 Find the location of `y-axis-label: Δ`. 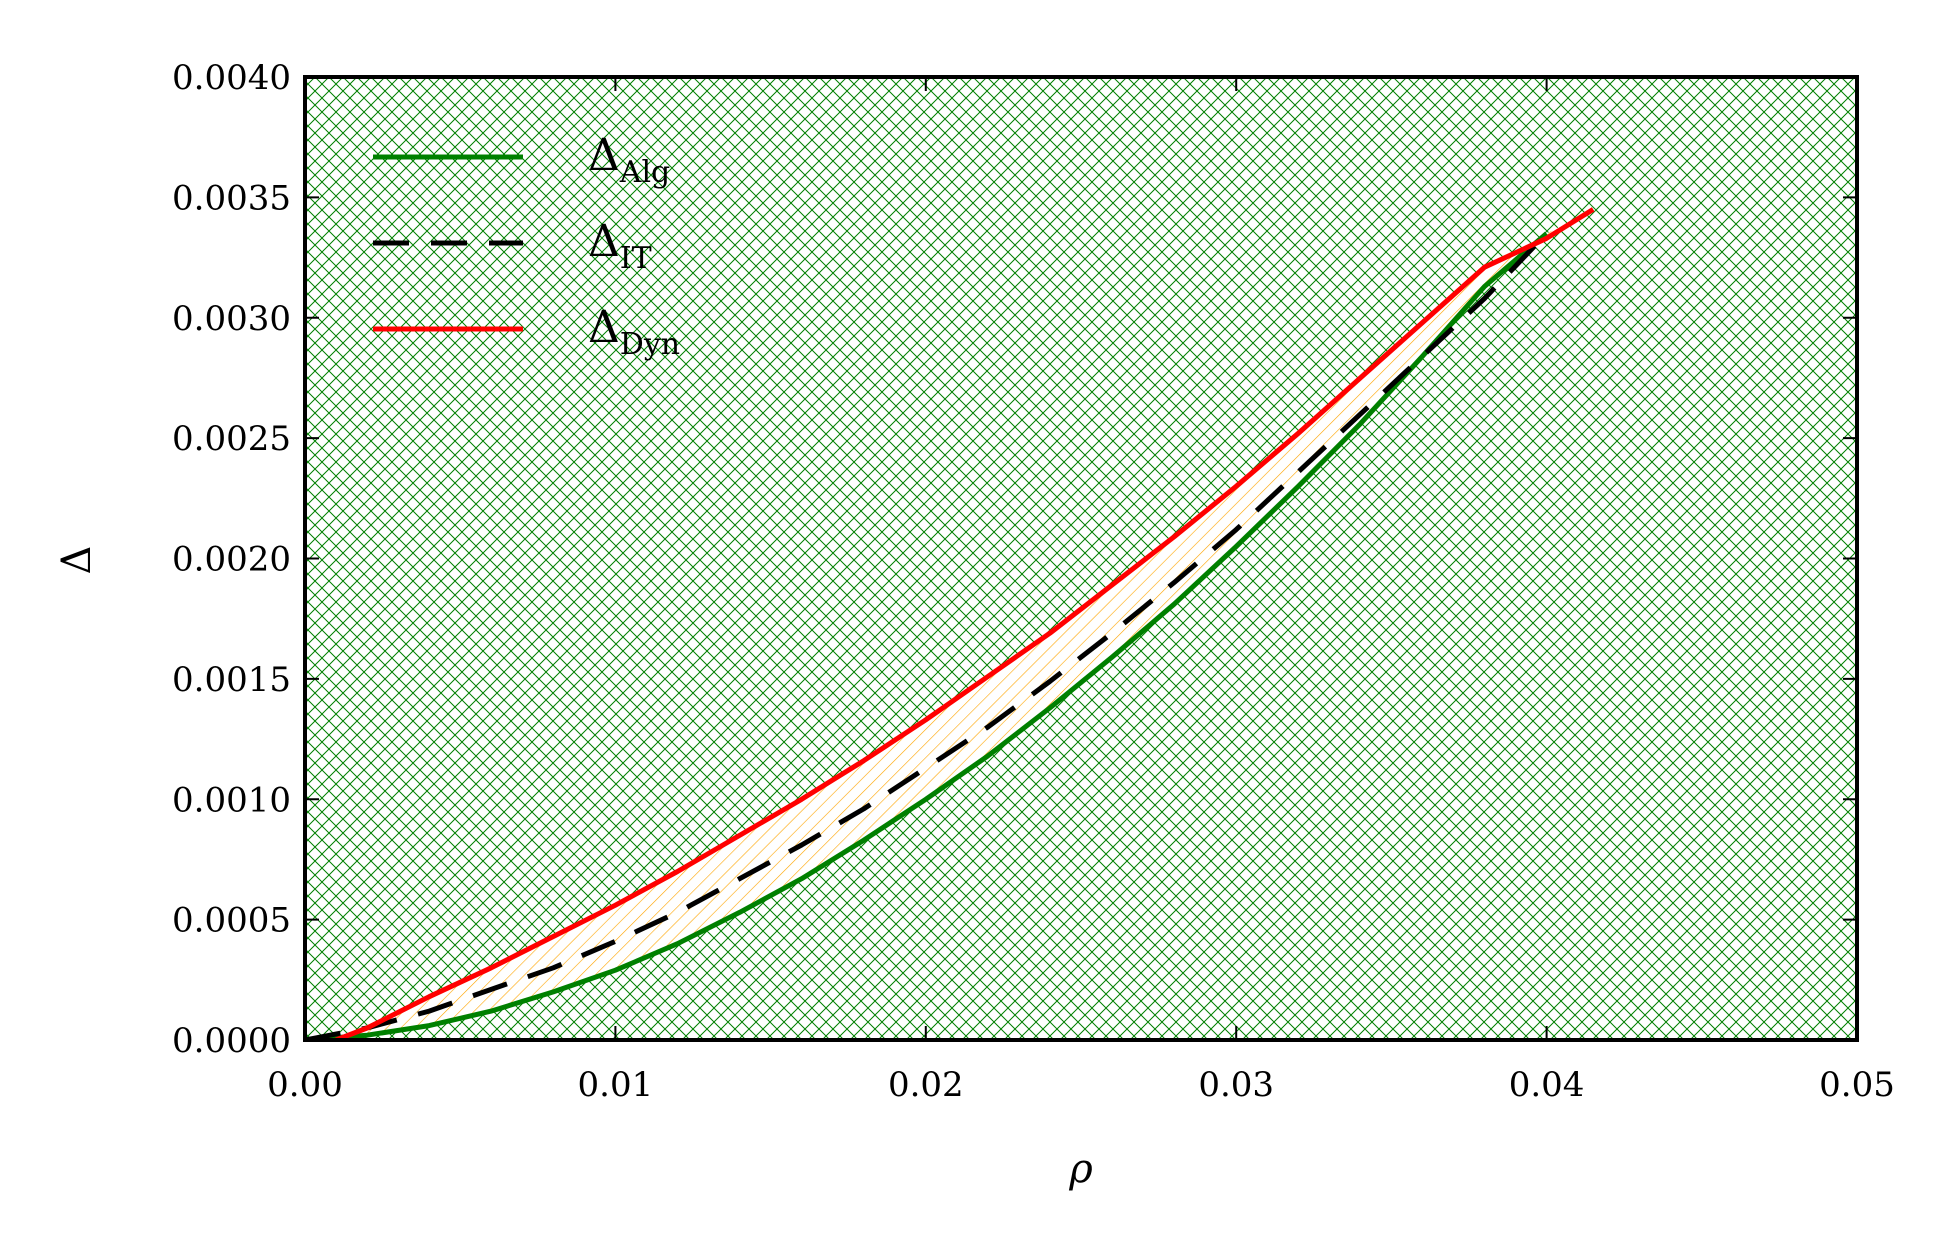

y-axis-label: Δ is located at coordinates (77, 560).